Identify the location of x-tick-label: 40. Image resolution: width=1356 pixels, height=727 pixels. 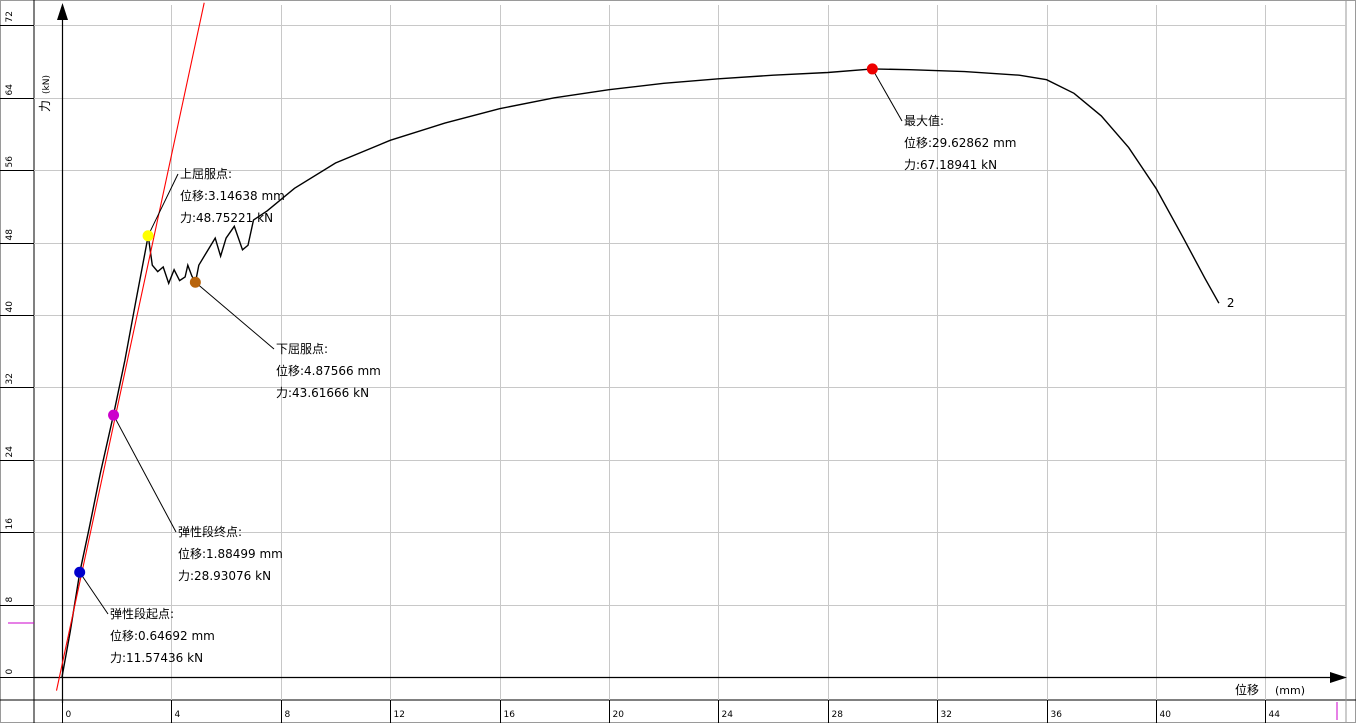
(1166, 715).